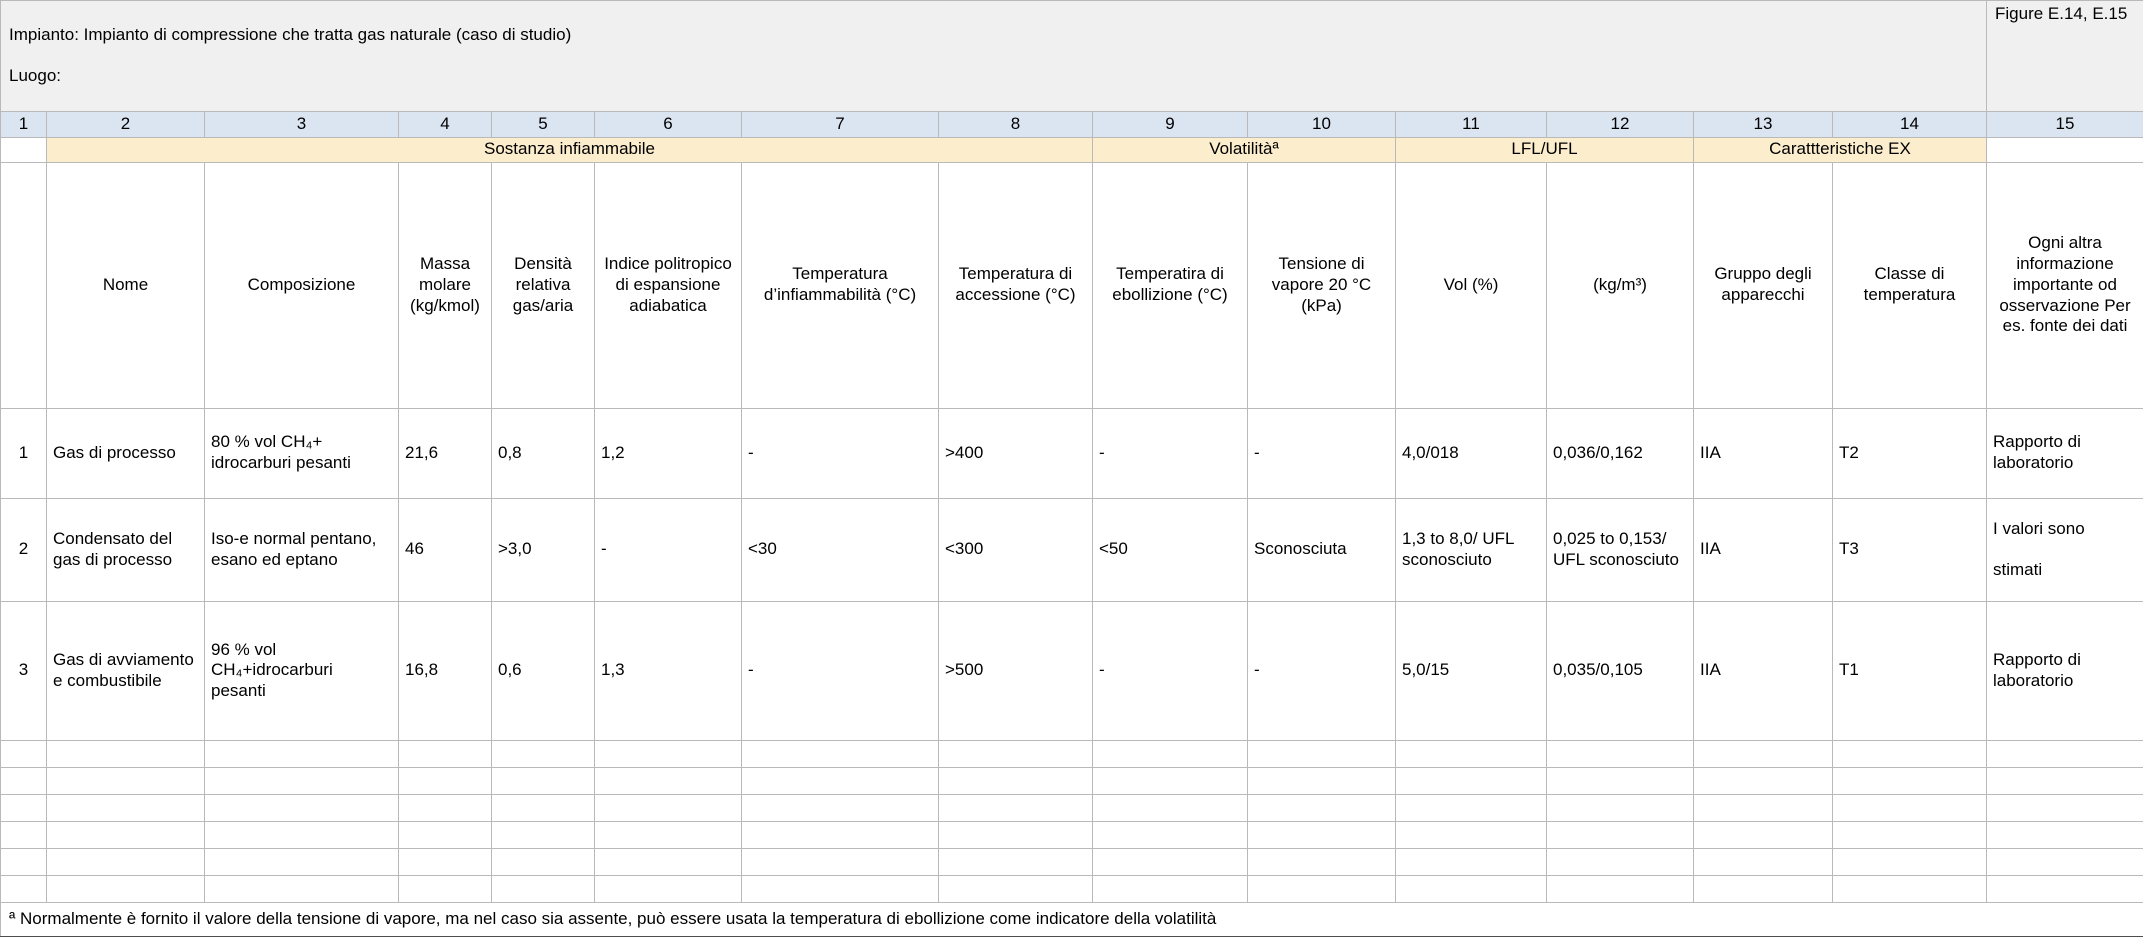 Image resolution: width=2143 pixels, height=937 pixels. What do you see at coordinates (840, 285) in the screenshot?
I see `column-header-temp-infiammabilita: Temperatura d’infiammabilità (°C)` at bounding box center [840, 285].